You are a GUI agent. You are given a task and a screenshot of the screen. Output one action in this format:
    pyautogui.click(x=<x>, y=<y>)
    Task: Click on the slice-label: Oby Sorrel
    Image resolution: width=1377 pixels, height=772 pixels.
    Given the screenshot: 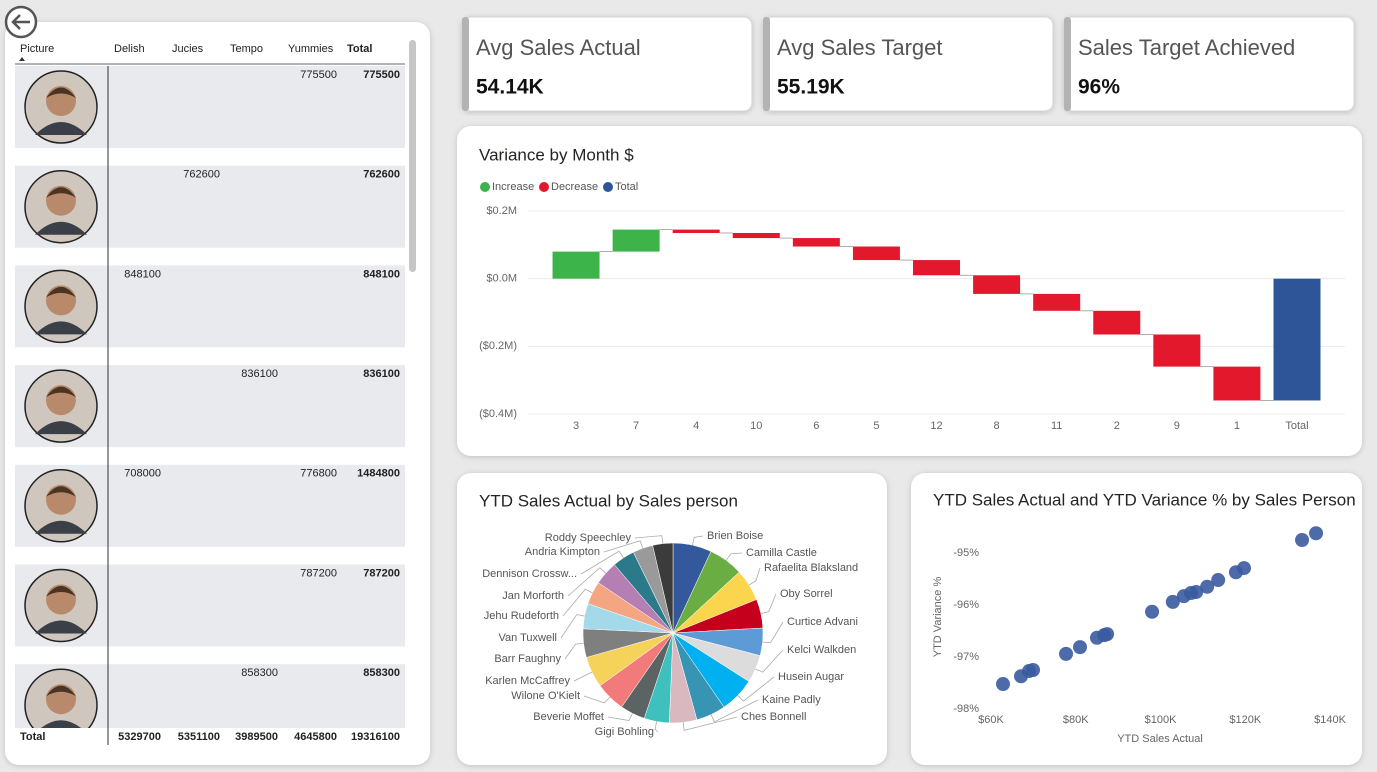 What is the action you would take?
    pyautogui.click(x=806, y=594)
    